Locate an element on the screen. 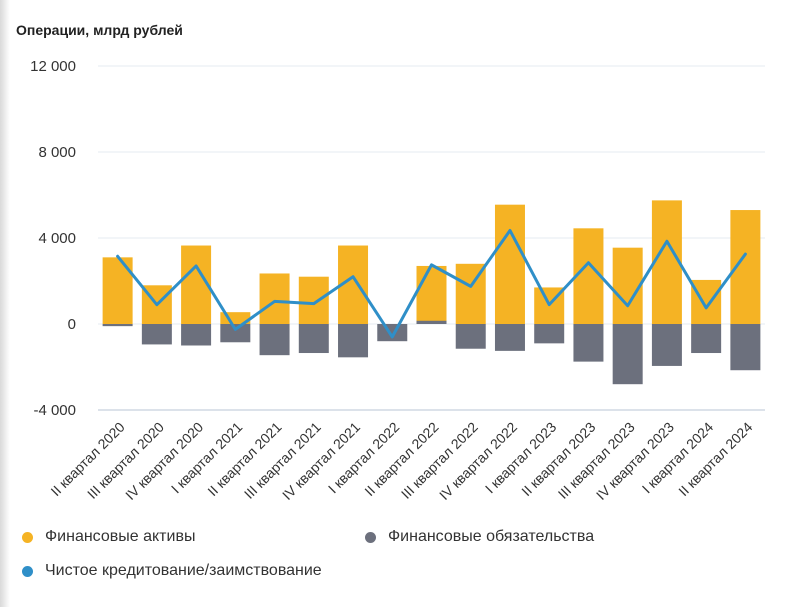  legend-swatch-assets is located at coordinates (27, 537).